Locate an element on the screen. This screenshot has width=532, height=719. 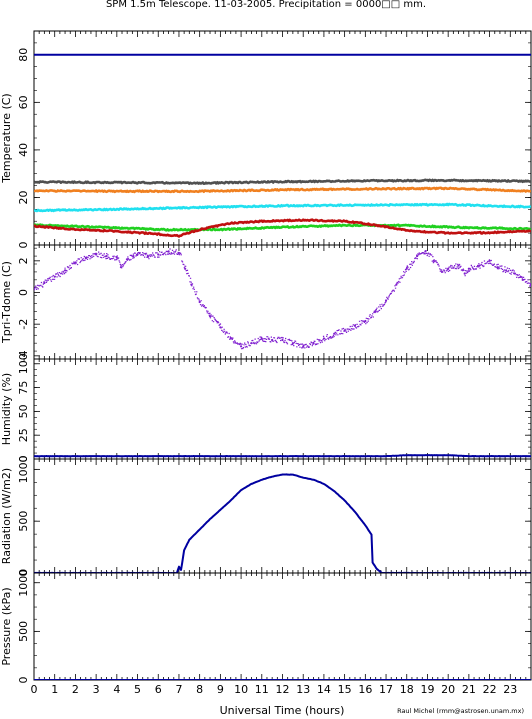
x-tick-label: 4 is located at coordinates (116, 689).